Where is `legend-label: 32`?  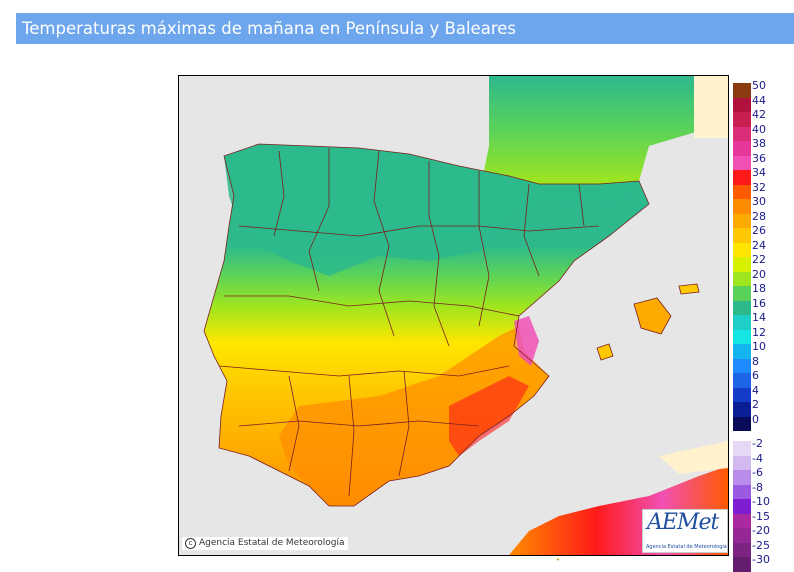 legend-label: 32 is located at coordinates (759, 187).